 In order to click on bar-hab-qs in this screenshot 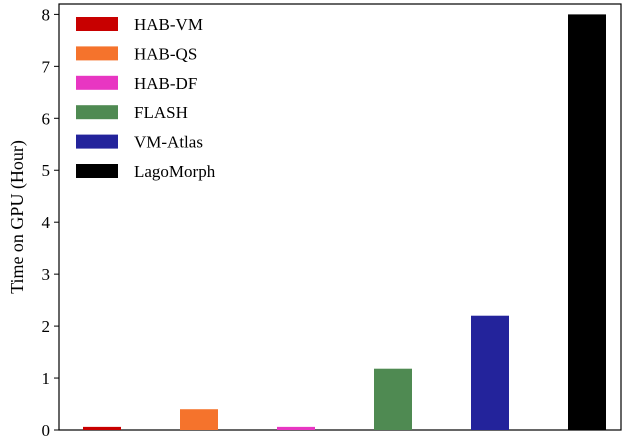, I will do `click(199, 419)`.